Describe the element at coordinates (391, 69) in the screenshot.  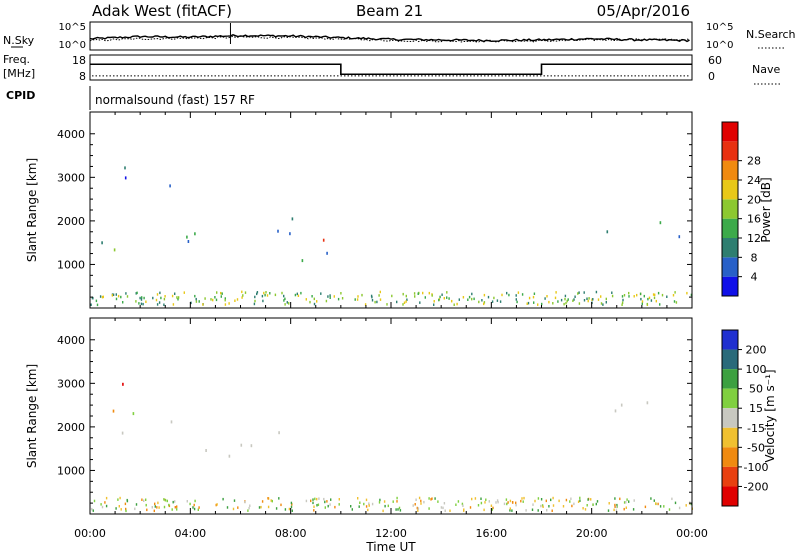
I see `frequency-line` at that location.